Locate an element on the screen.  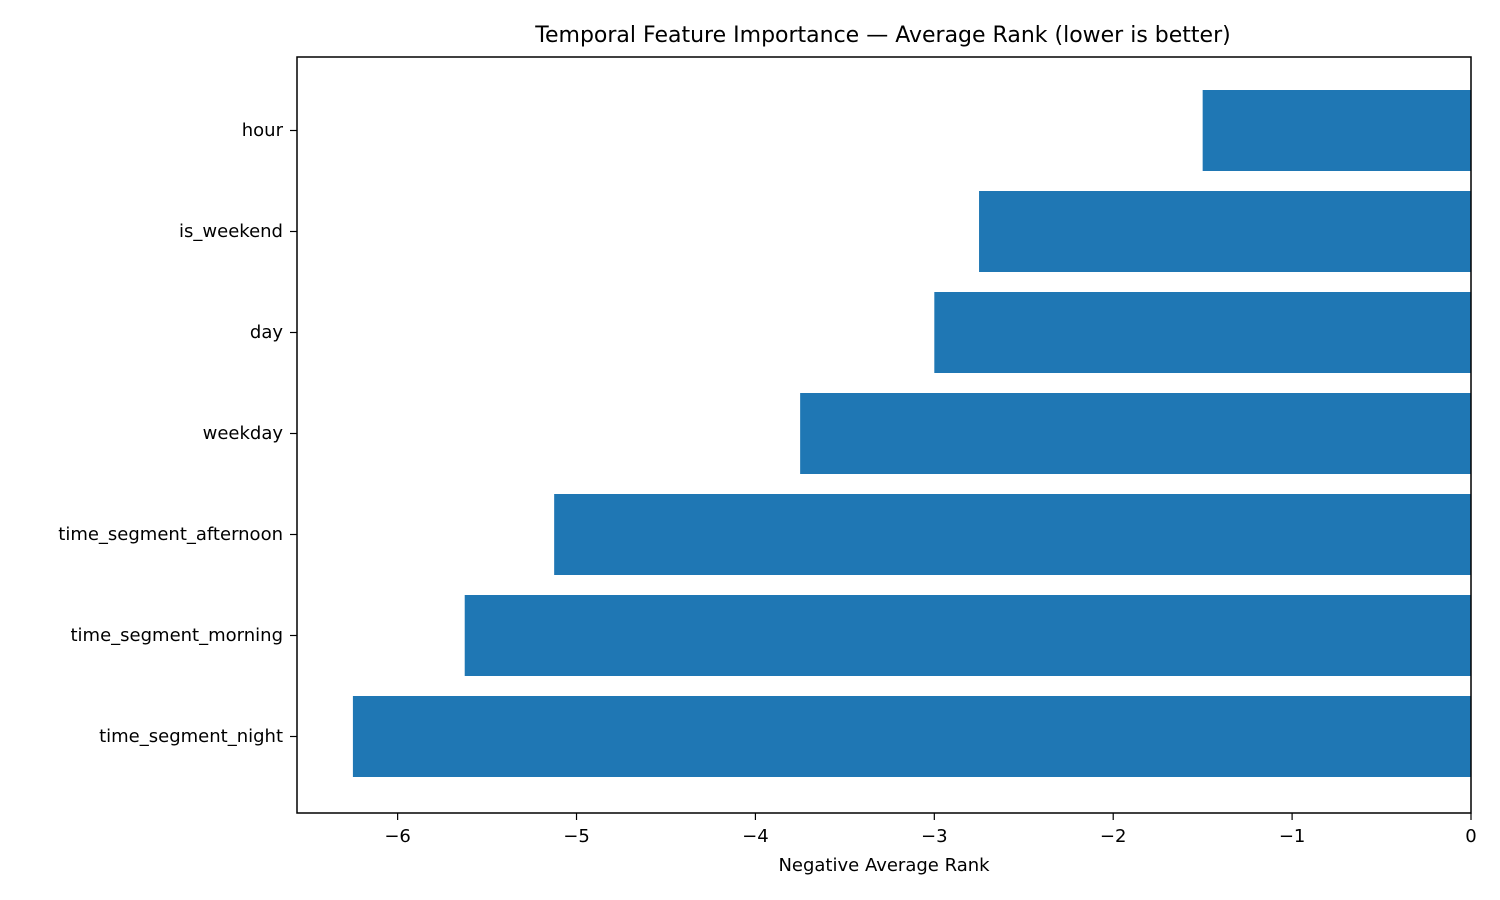
y-tick-label: time_segment_morning is located at coordinates (177, 635).